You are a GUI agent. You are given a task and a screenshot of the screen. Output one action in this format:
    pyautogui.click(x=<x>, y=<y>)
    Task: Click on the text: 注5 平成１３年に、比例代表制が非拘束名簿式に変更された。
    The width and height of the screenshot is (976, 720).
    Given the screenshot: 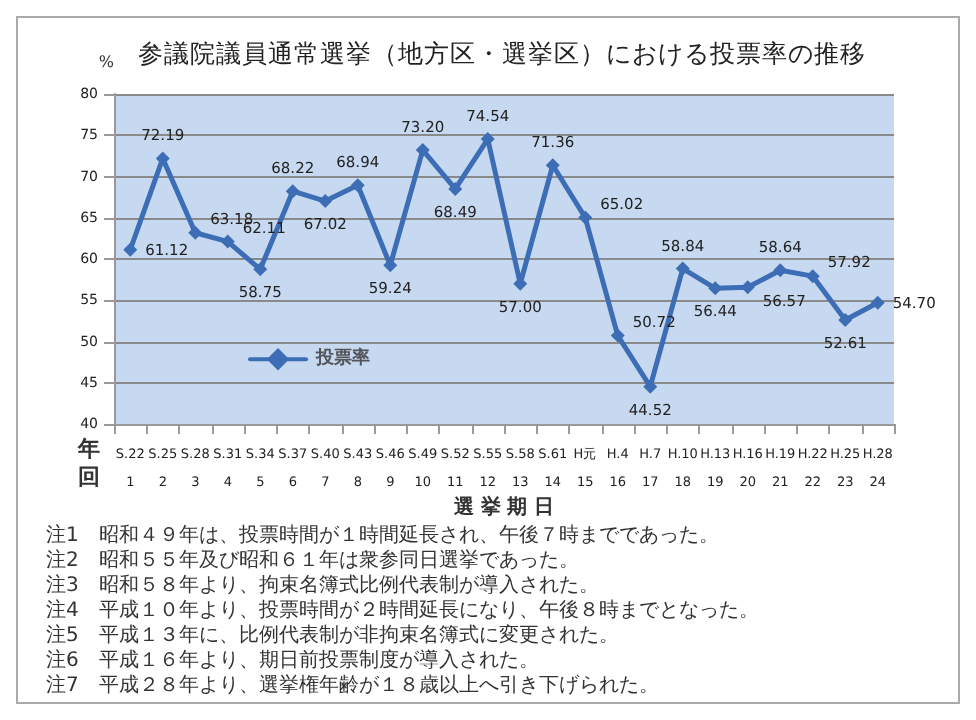 What is the action you would take?
    pyautogui.click(x=332, y=635)
    